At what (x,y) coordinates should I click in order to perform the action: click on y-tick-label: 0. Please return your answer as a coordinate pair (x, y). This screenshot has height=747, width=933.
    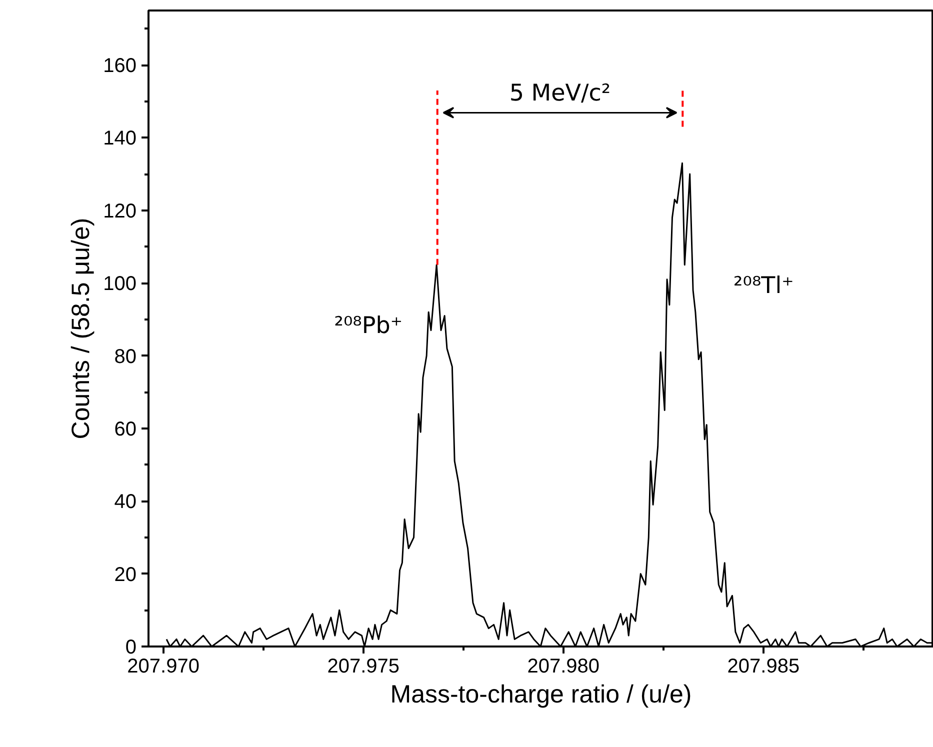
    Looking at the image, I should click on (130, 647).